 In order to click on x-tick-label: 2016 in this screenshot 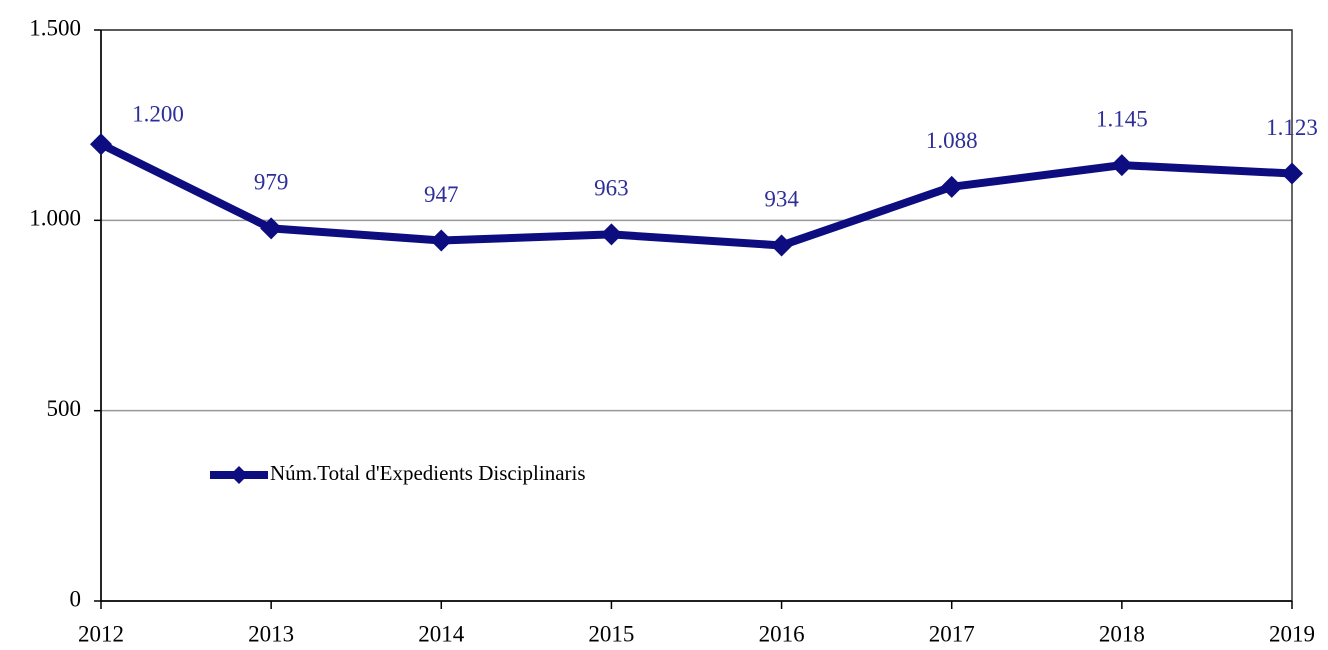, I will do `click(782, 633)`.